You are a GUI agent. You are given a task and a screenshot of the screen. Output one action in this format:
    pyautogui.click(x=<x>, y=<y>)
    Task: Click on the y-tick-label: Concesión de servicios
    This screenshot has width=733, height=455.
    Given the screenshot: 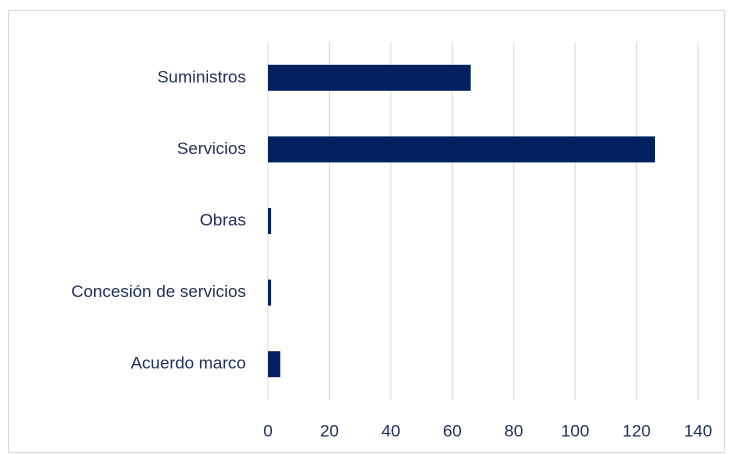 What is the action you would take?
    pyautogui.click(x=158, y=291)
    